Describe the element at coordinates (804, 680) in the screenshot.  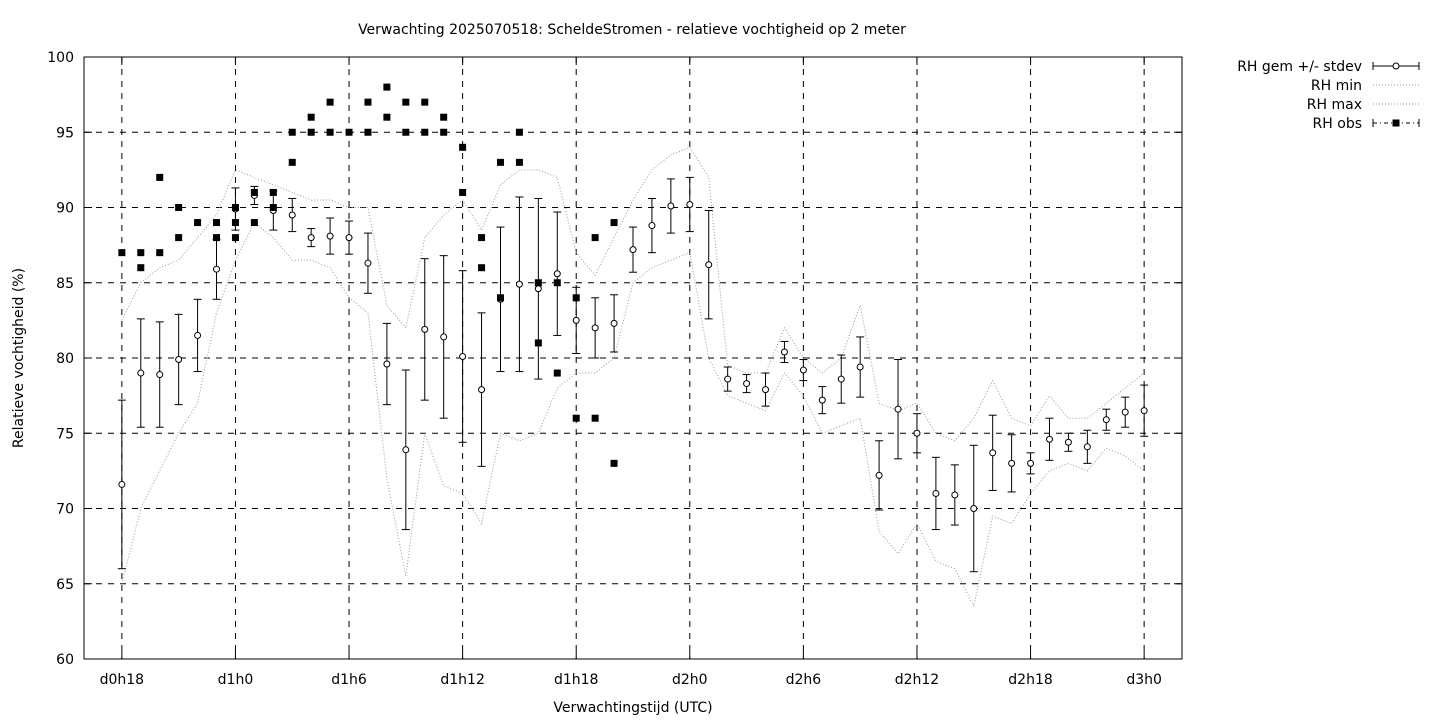
I see `x-tick-label: d2h6` at that location.